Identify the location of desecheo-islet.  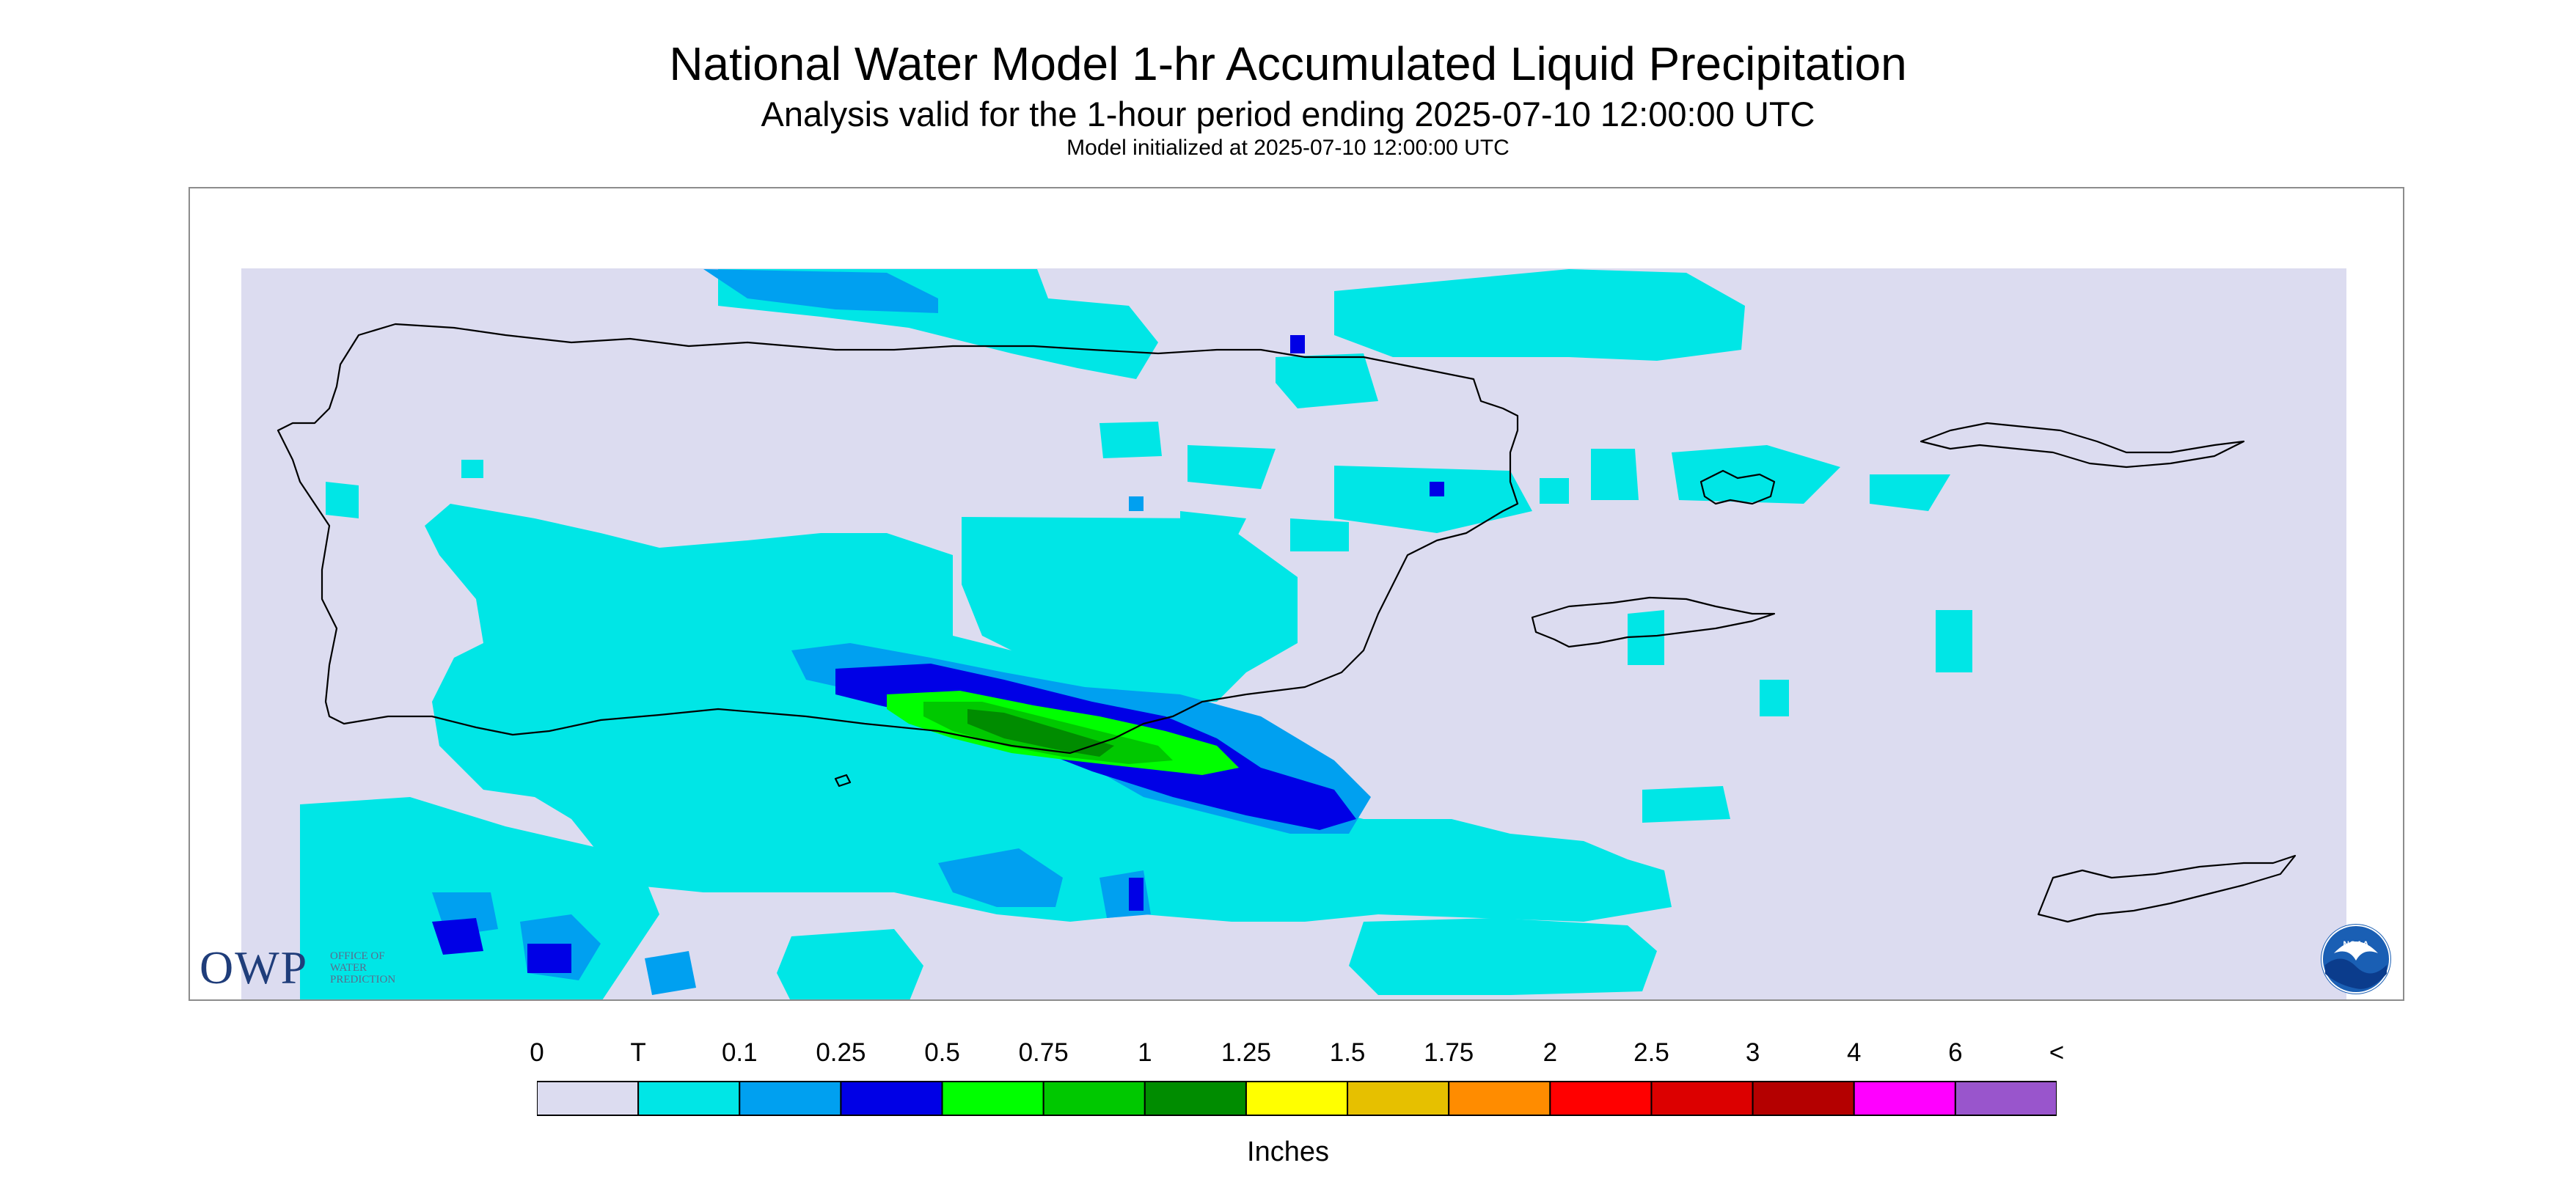
(843, 781).